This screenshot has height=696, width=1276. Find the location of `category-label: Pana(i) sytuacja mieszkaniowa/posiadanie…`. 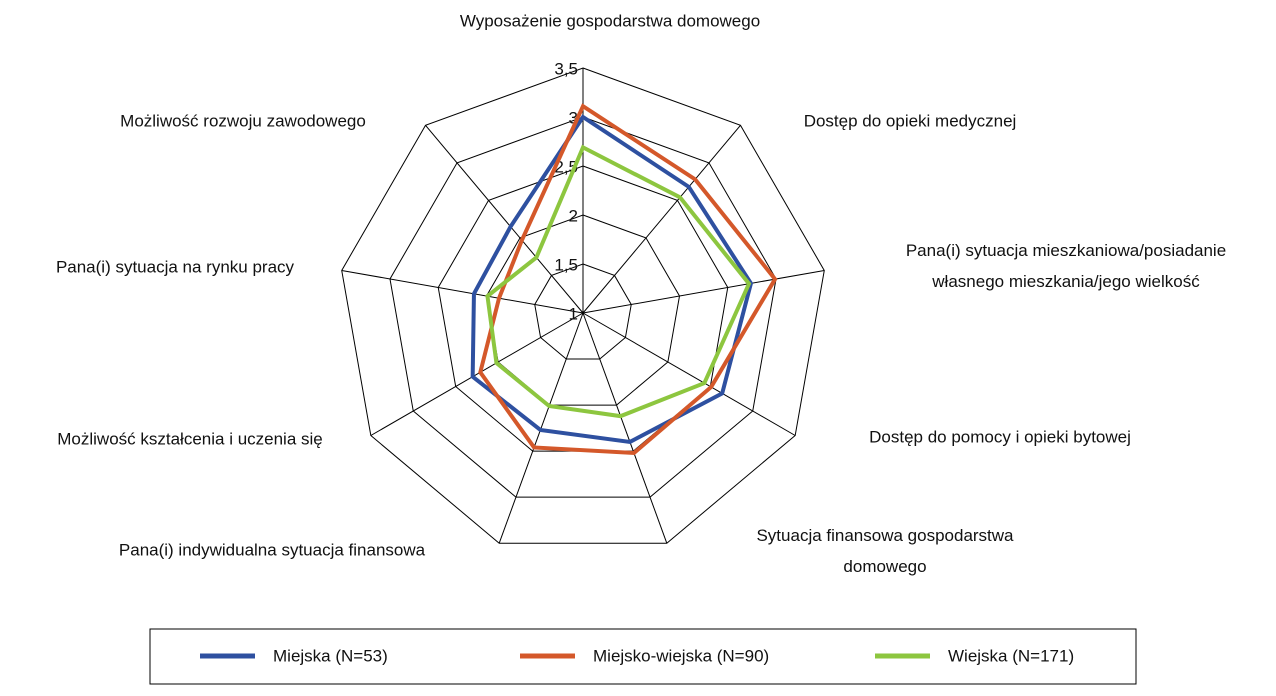

category-label: Pana(i) sytuacja mieszkaniowa/posiadanie… is located at coordinates (1066, 266).